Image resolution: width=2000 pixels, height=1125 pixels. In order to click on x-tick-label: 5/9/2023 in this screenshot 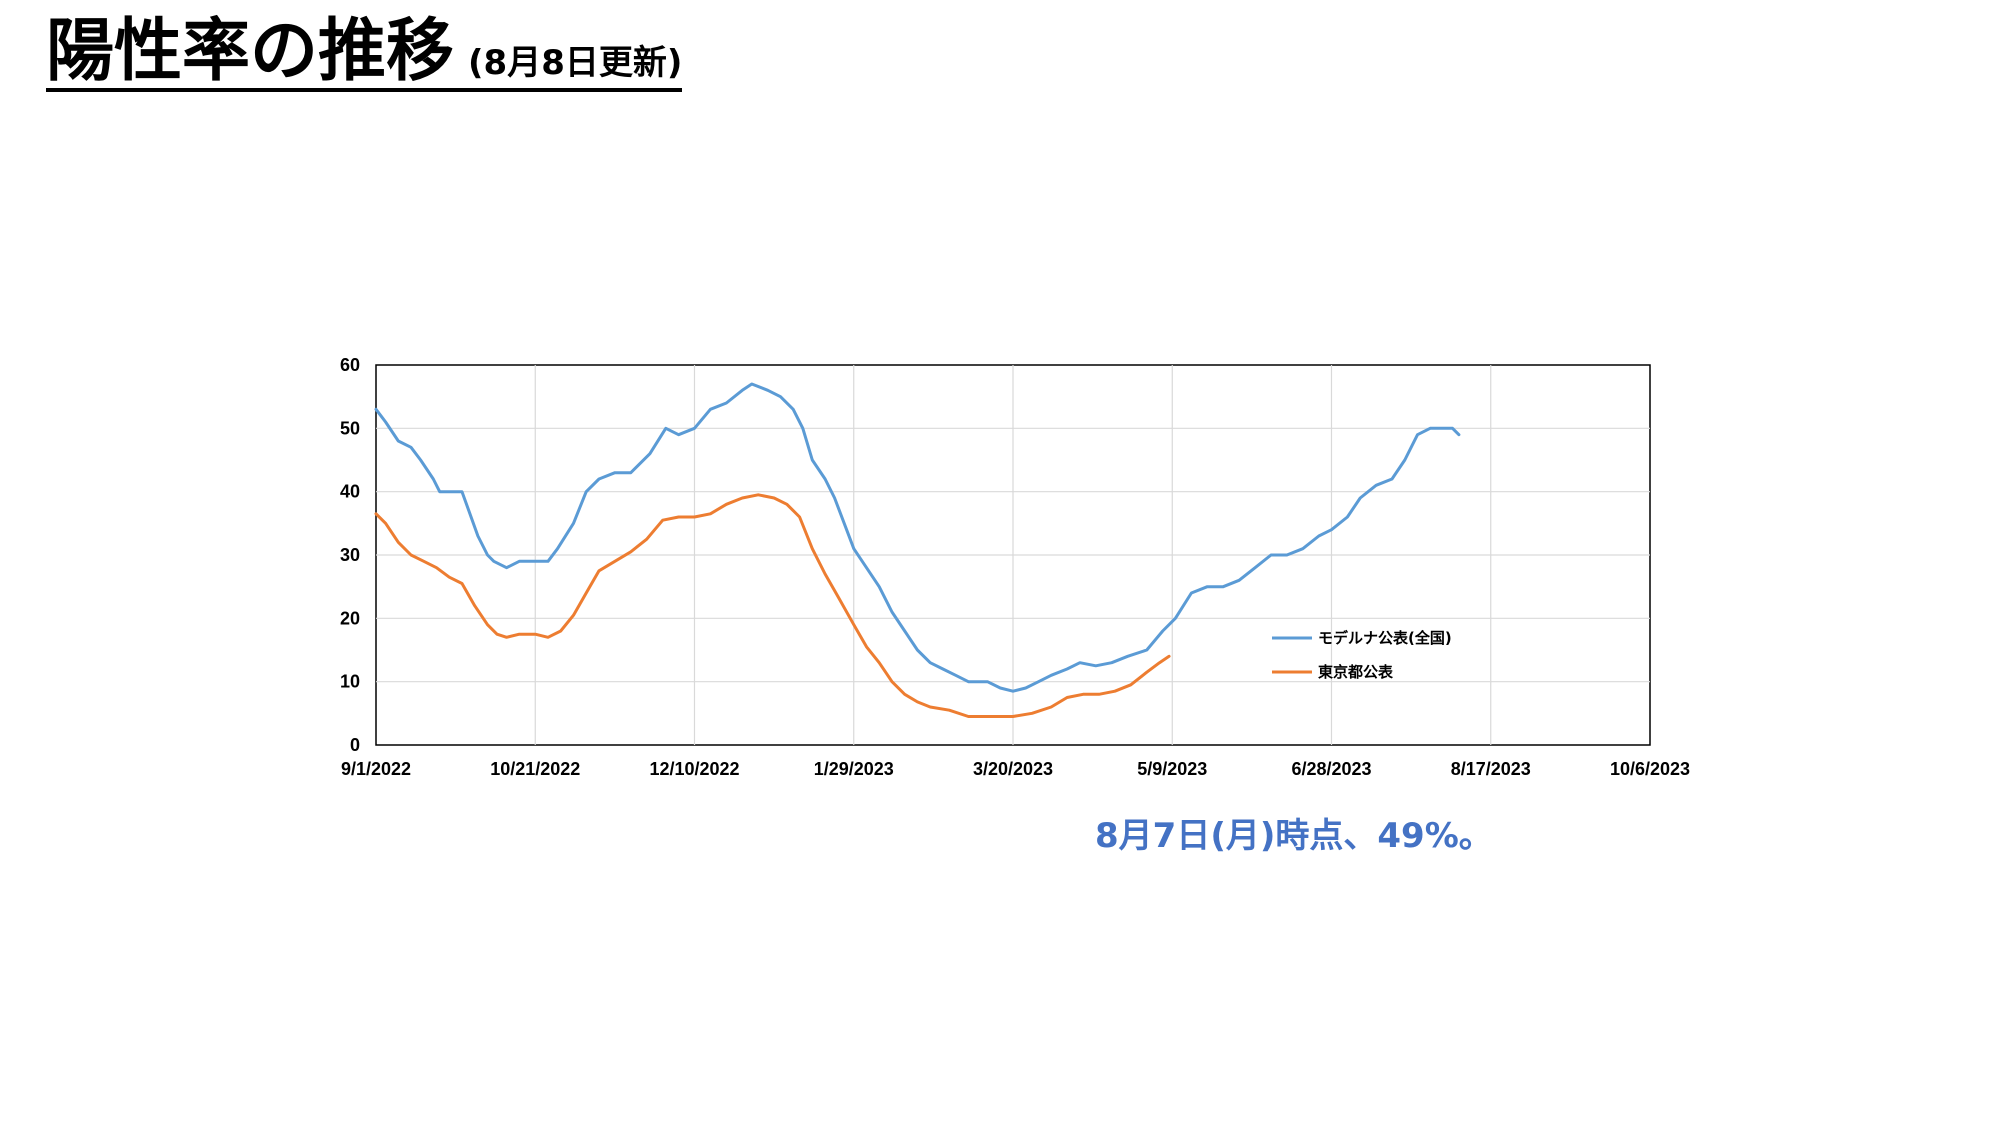, I will do `click(1172, 769)`.